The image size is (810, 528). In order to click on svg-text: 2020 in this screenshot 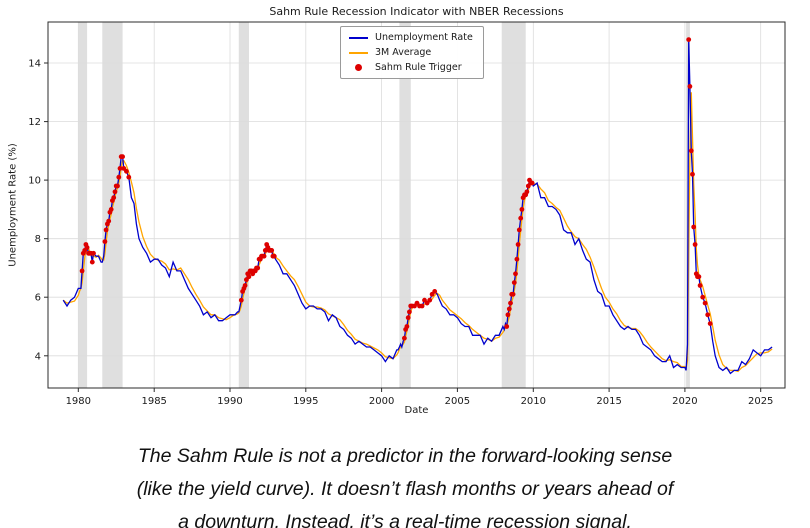, I will do `click(684, 401)`.